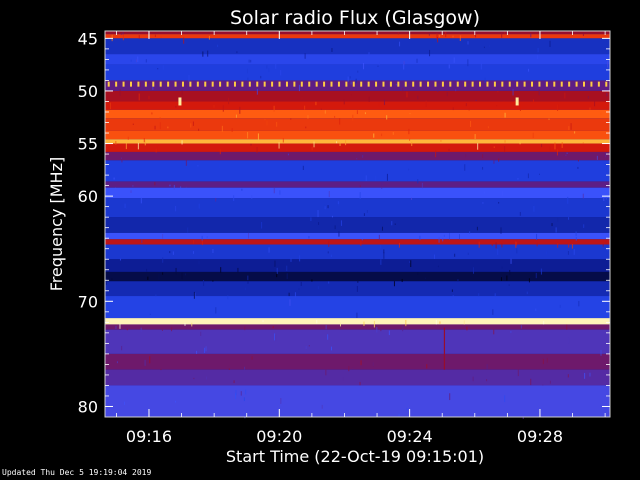  What do you see at coordinates (348, 101) in the screenshot?
I see `burst-marks` at bounding box center [348, 101].